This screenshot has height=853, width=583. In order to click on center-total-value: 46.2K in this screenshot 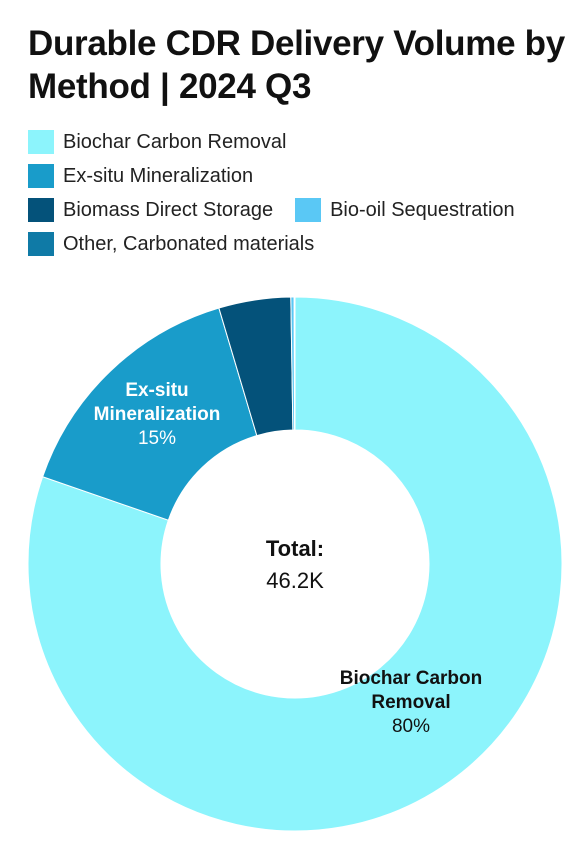, I will do `click(295, 580)`.